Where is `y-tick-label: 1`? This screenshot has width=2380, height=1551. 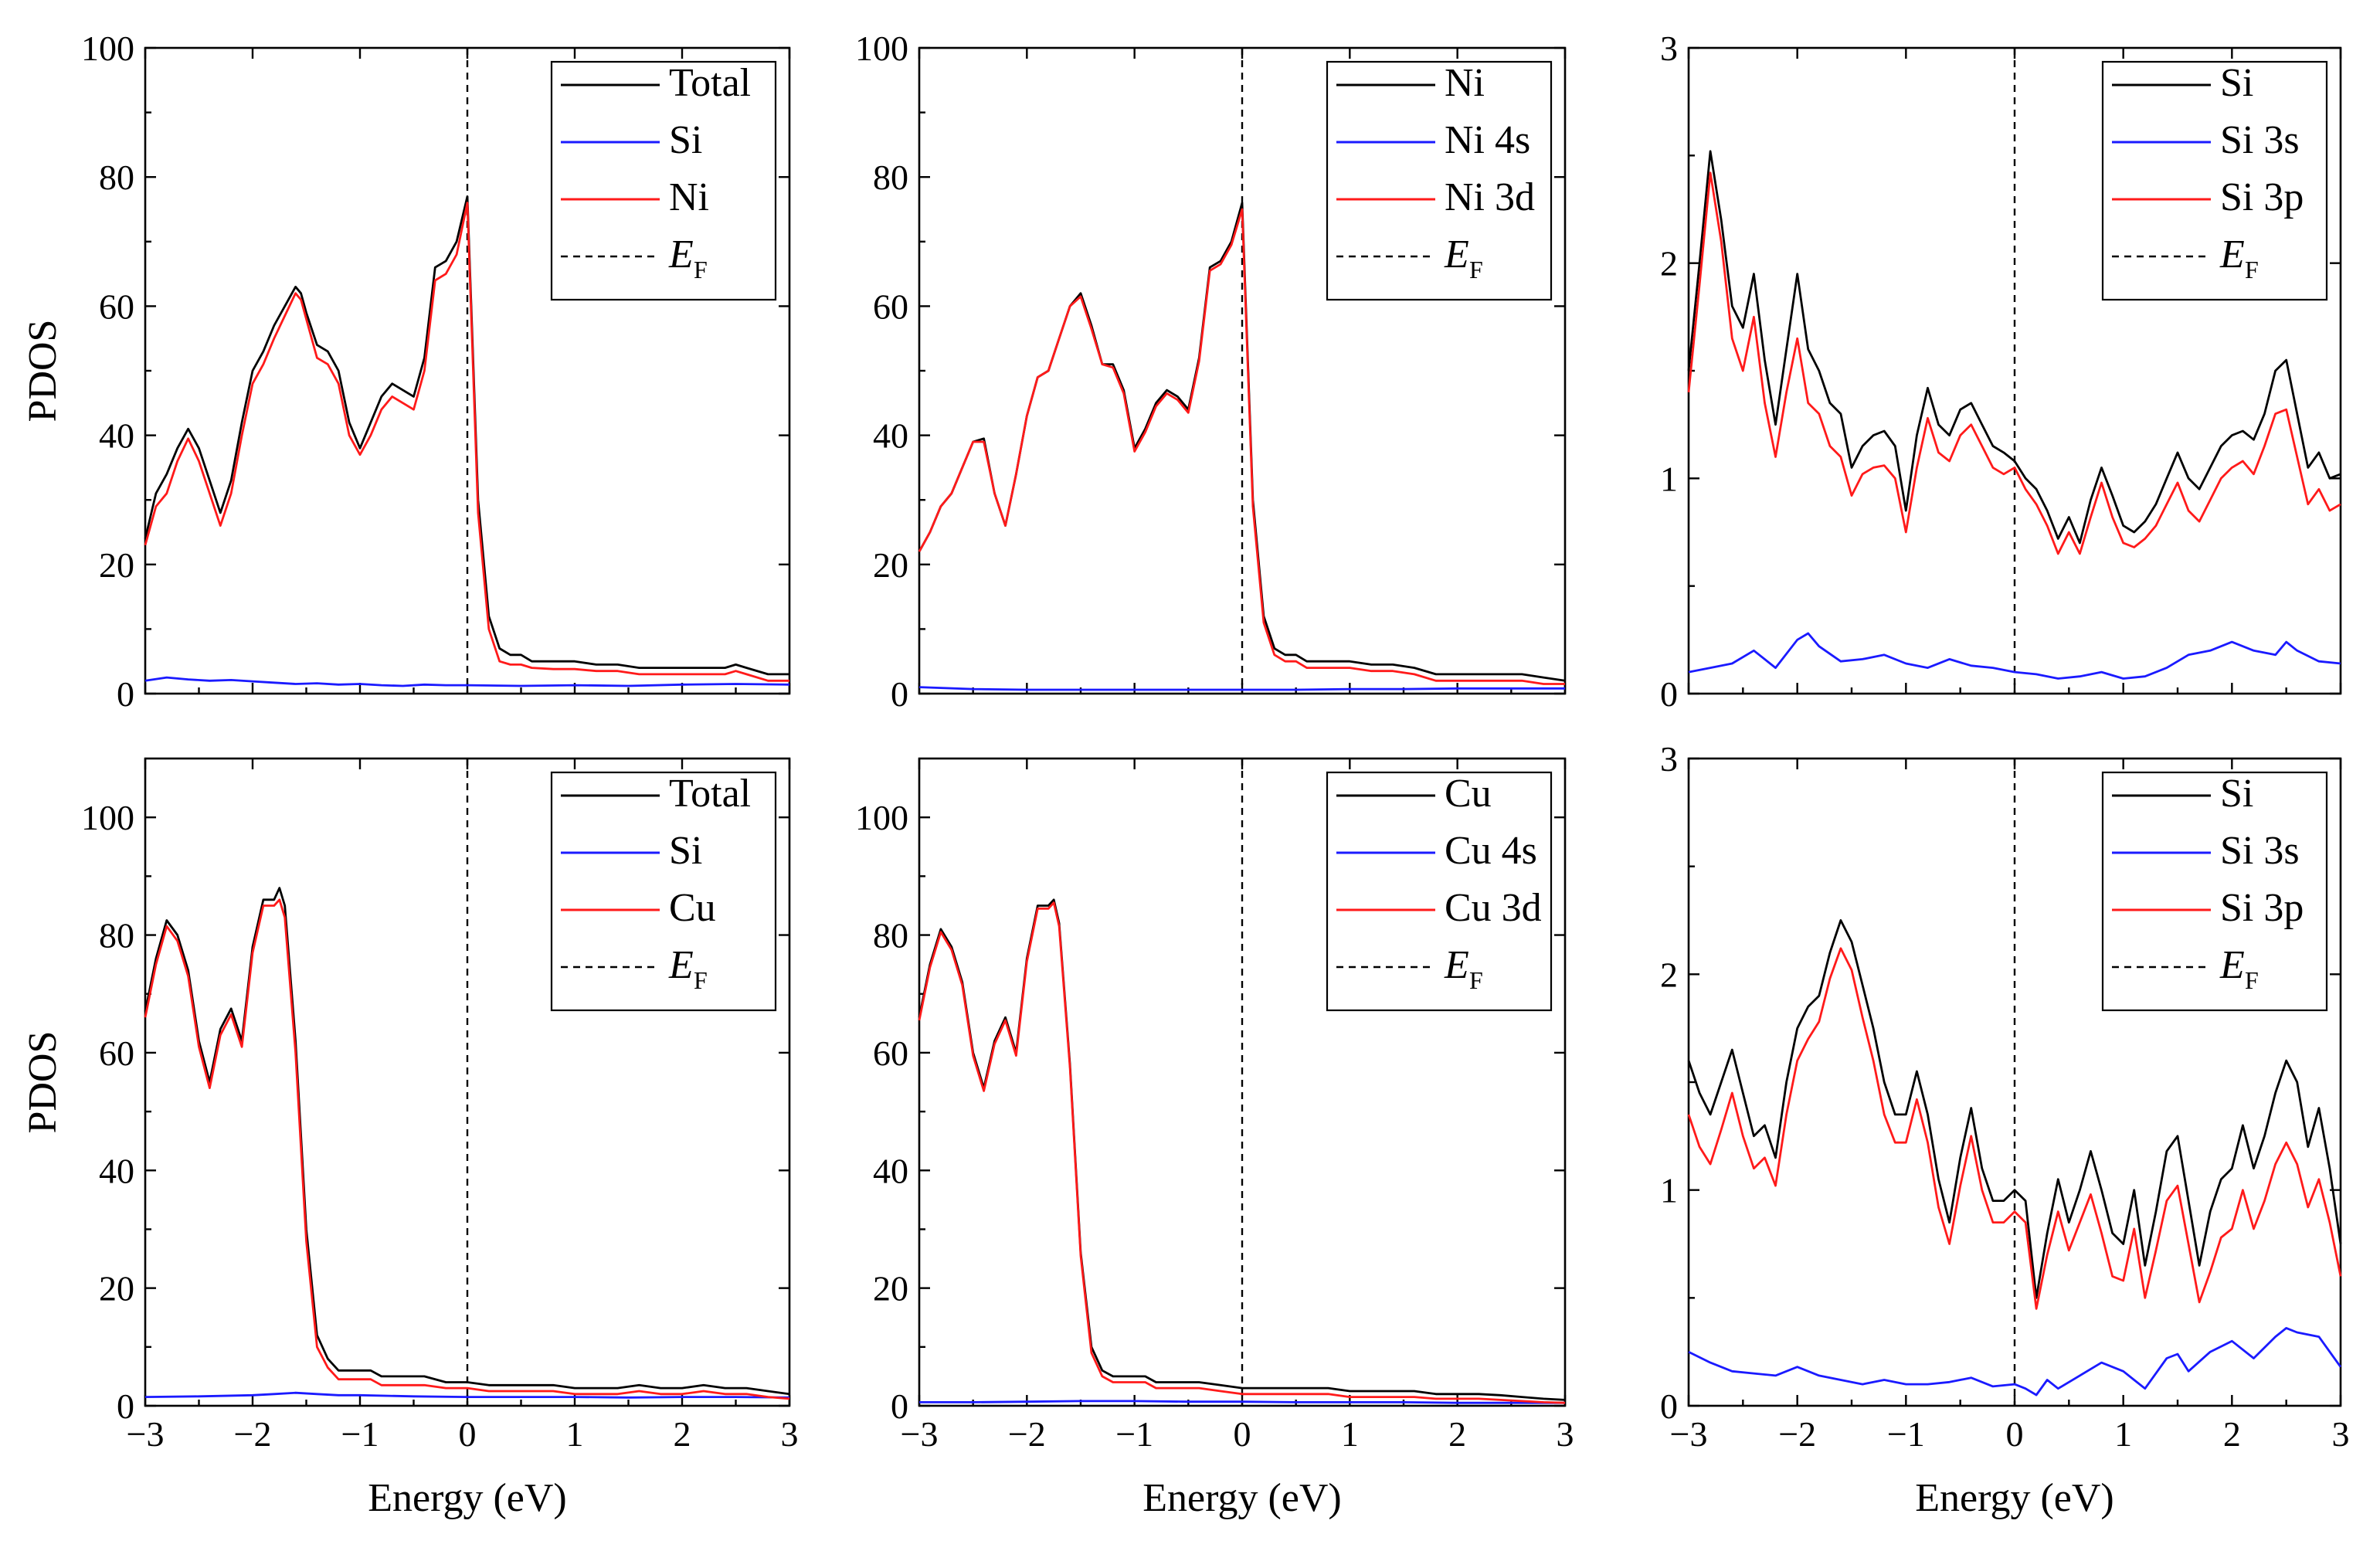 y-tick-label: 1 is located at coordinates (1669, 478).